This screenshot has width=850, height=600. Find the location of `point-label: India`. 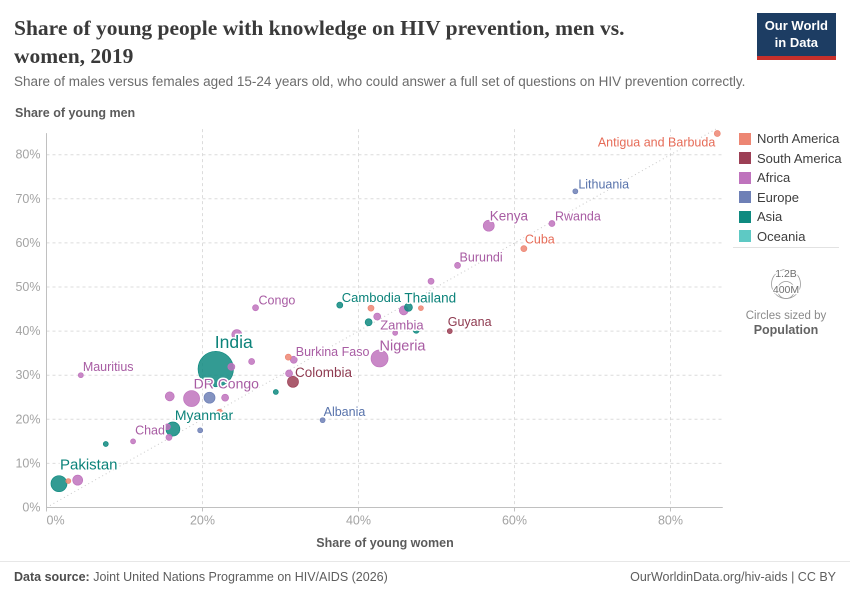

point-label: India is located at coordinates (234, 342).